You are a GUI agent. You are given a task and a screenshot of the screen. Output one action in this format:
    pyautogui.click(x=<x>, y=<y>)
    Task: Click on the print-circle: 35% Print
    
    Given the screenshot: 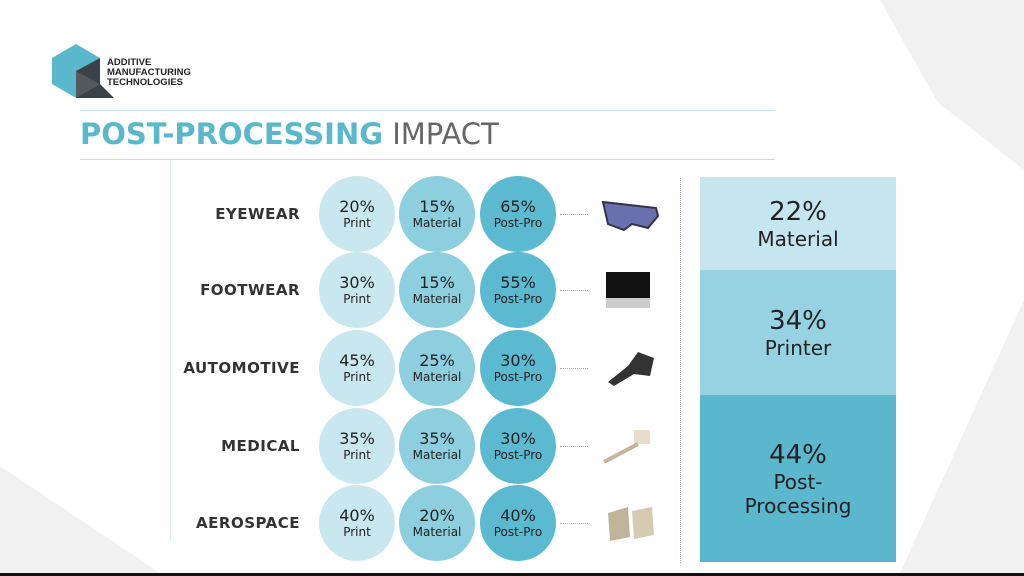 What is the action you would take?
    pyautogui.click(x=357, y=446)
    